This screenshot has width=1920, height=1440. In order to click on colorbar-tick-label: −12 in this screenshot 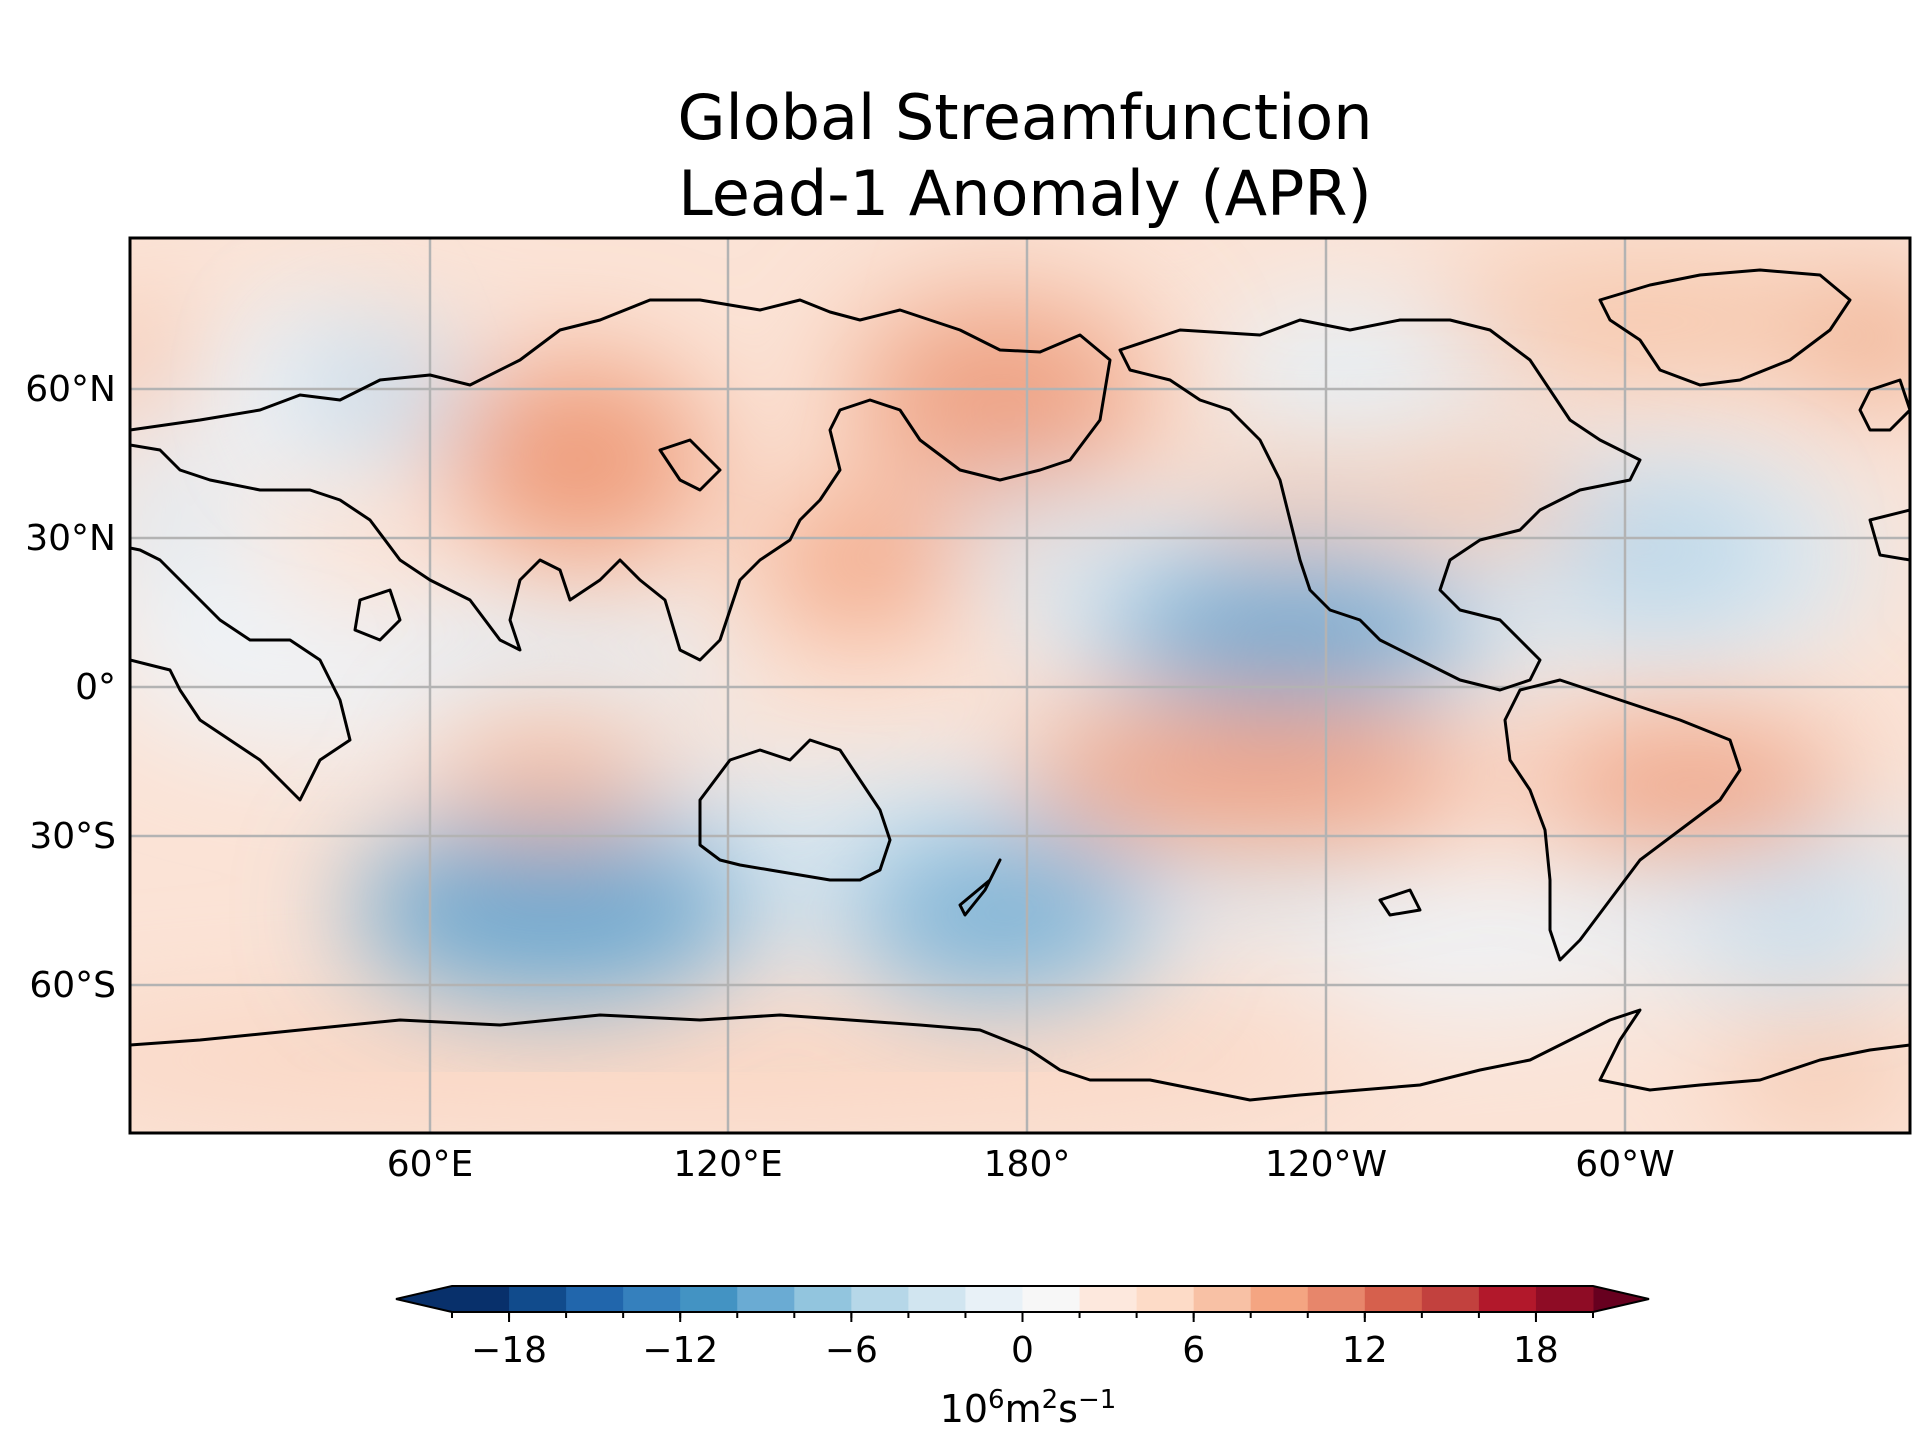, I will do `click(680, 1350)`.